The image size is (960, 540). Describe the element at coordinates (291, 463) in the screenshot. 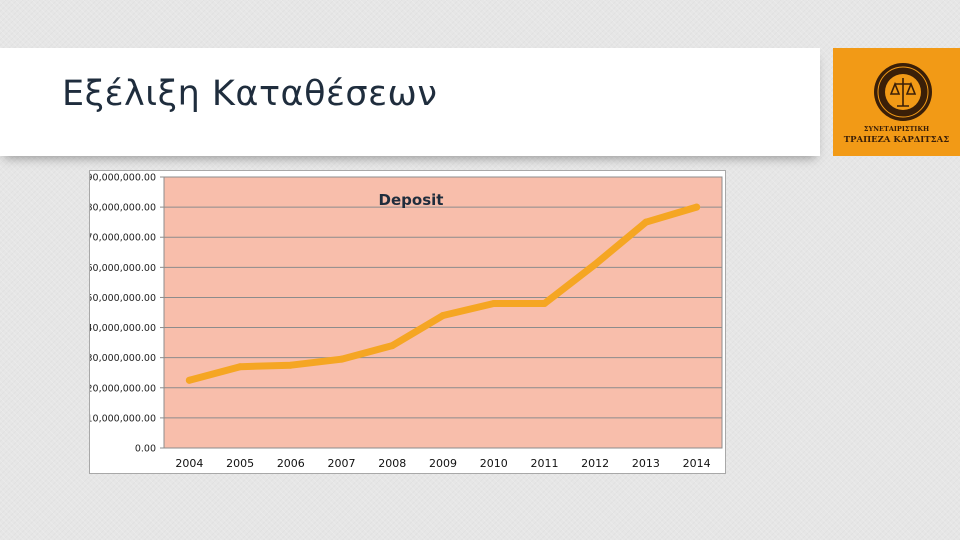

I see `x-tick-label: 2006` at that location.